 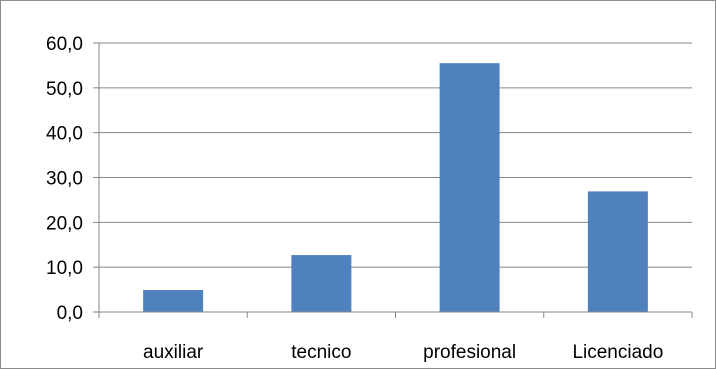 I want to click on y-tick-label: 30,0, so click(x=64, y=179).